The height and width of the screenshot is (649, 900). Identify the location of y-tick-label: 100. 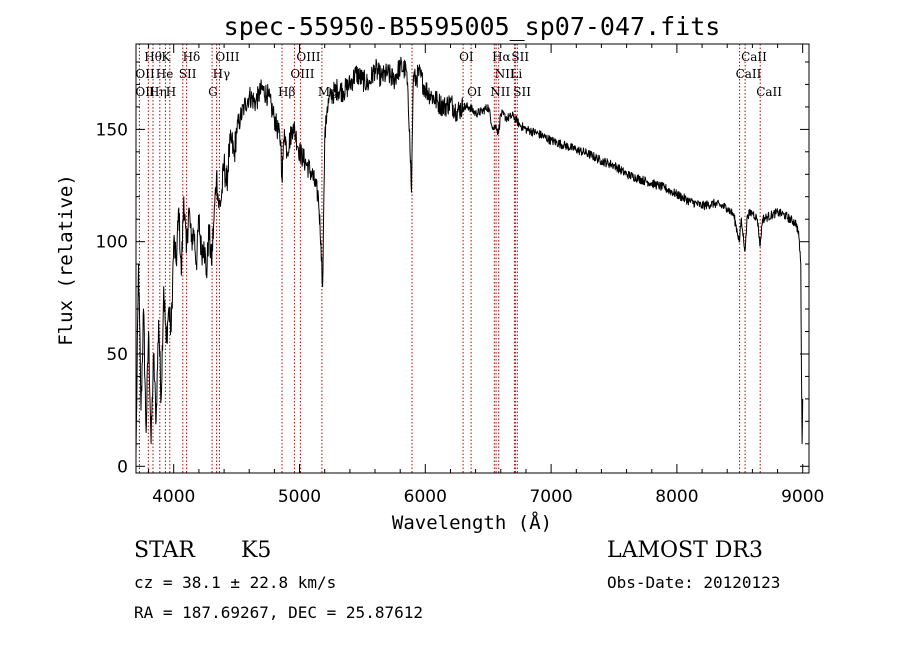
(112, 243).